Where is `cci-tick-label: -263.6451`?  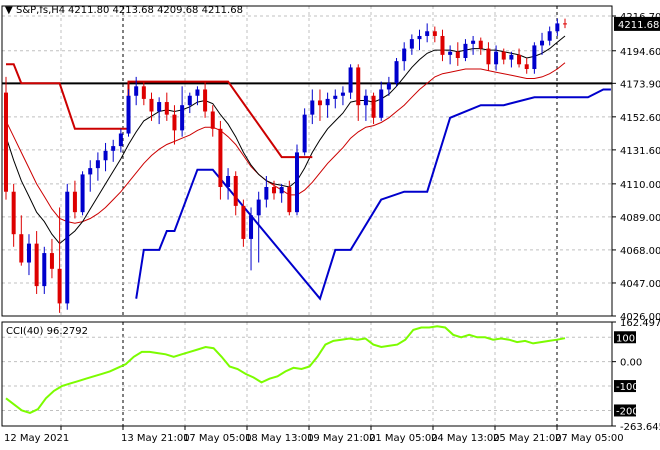 cci-tick-label: -263.6451 is located at coordinates (640, 427).